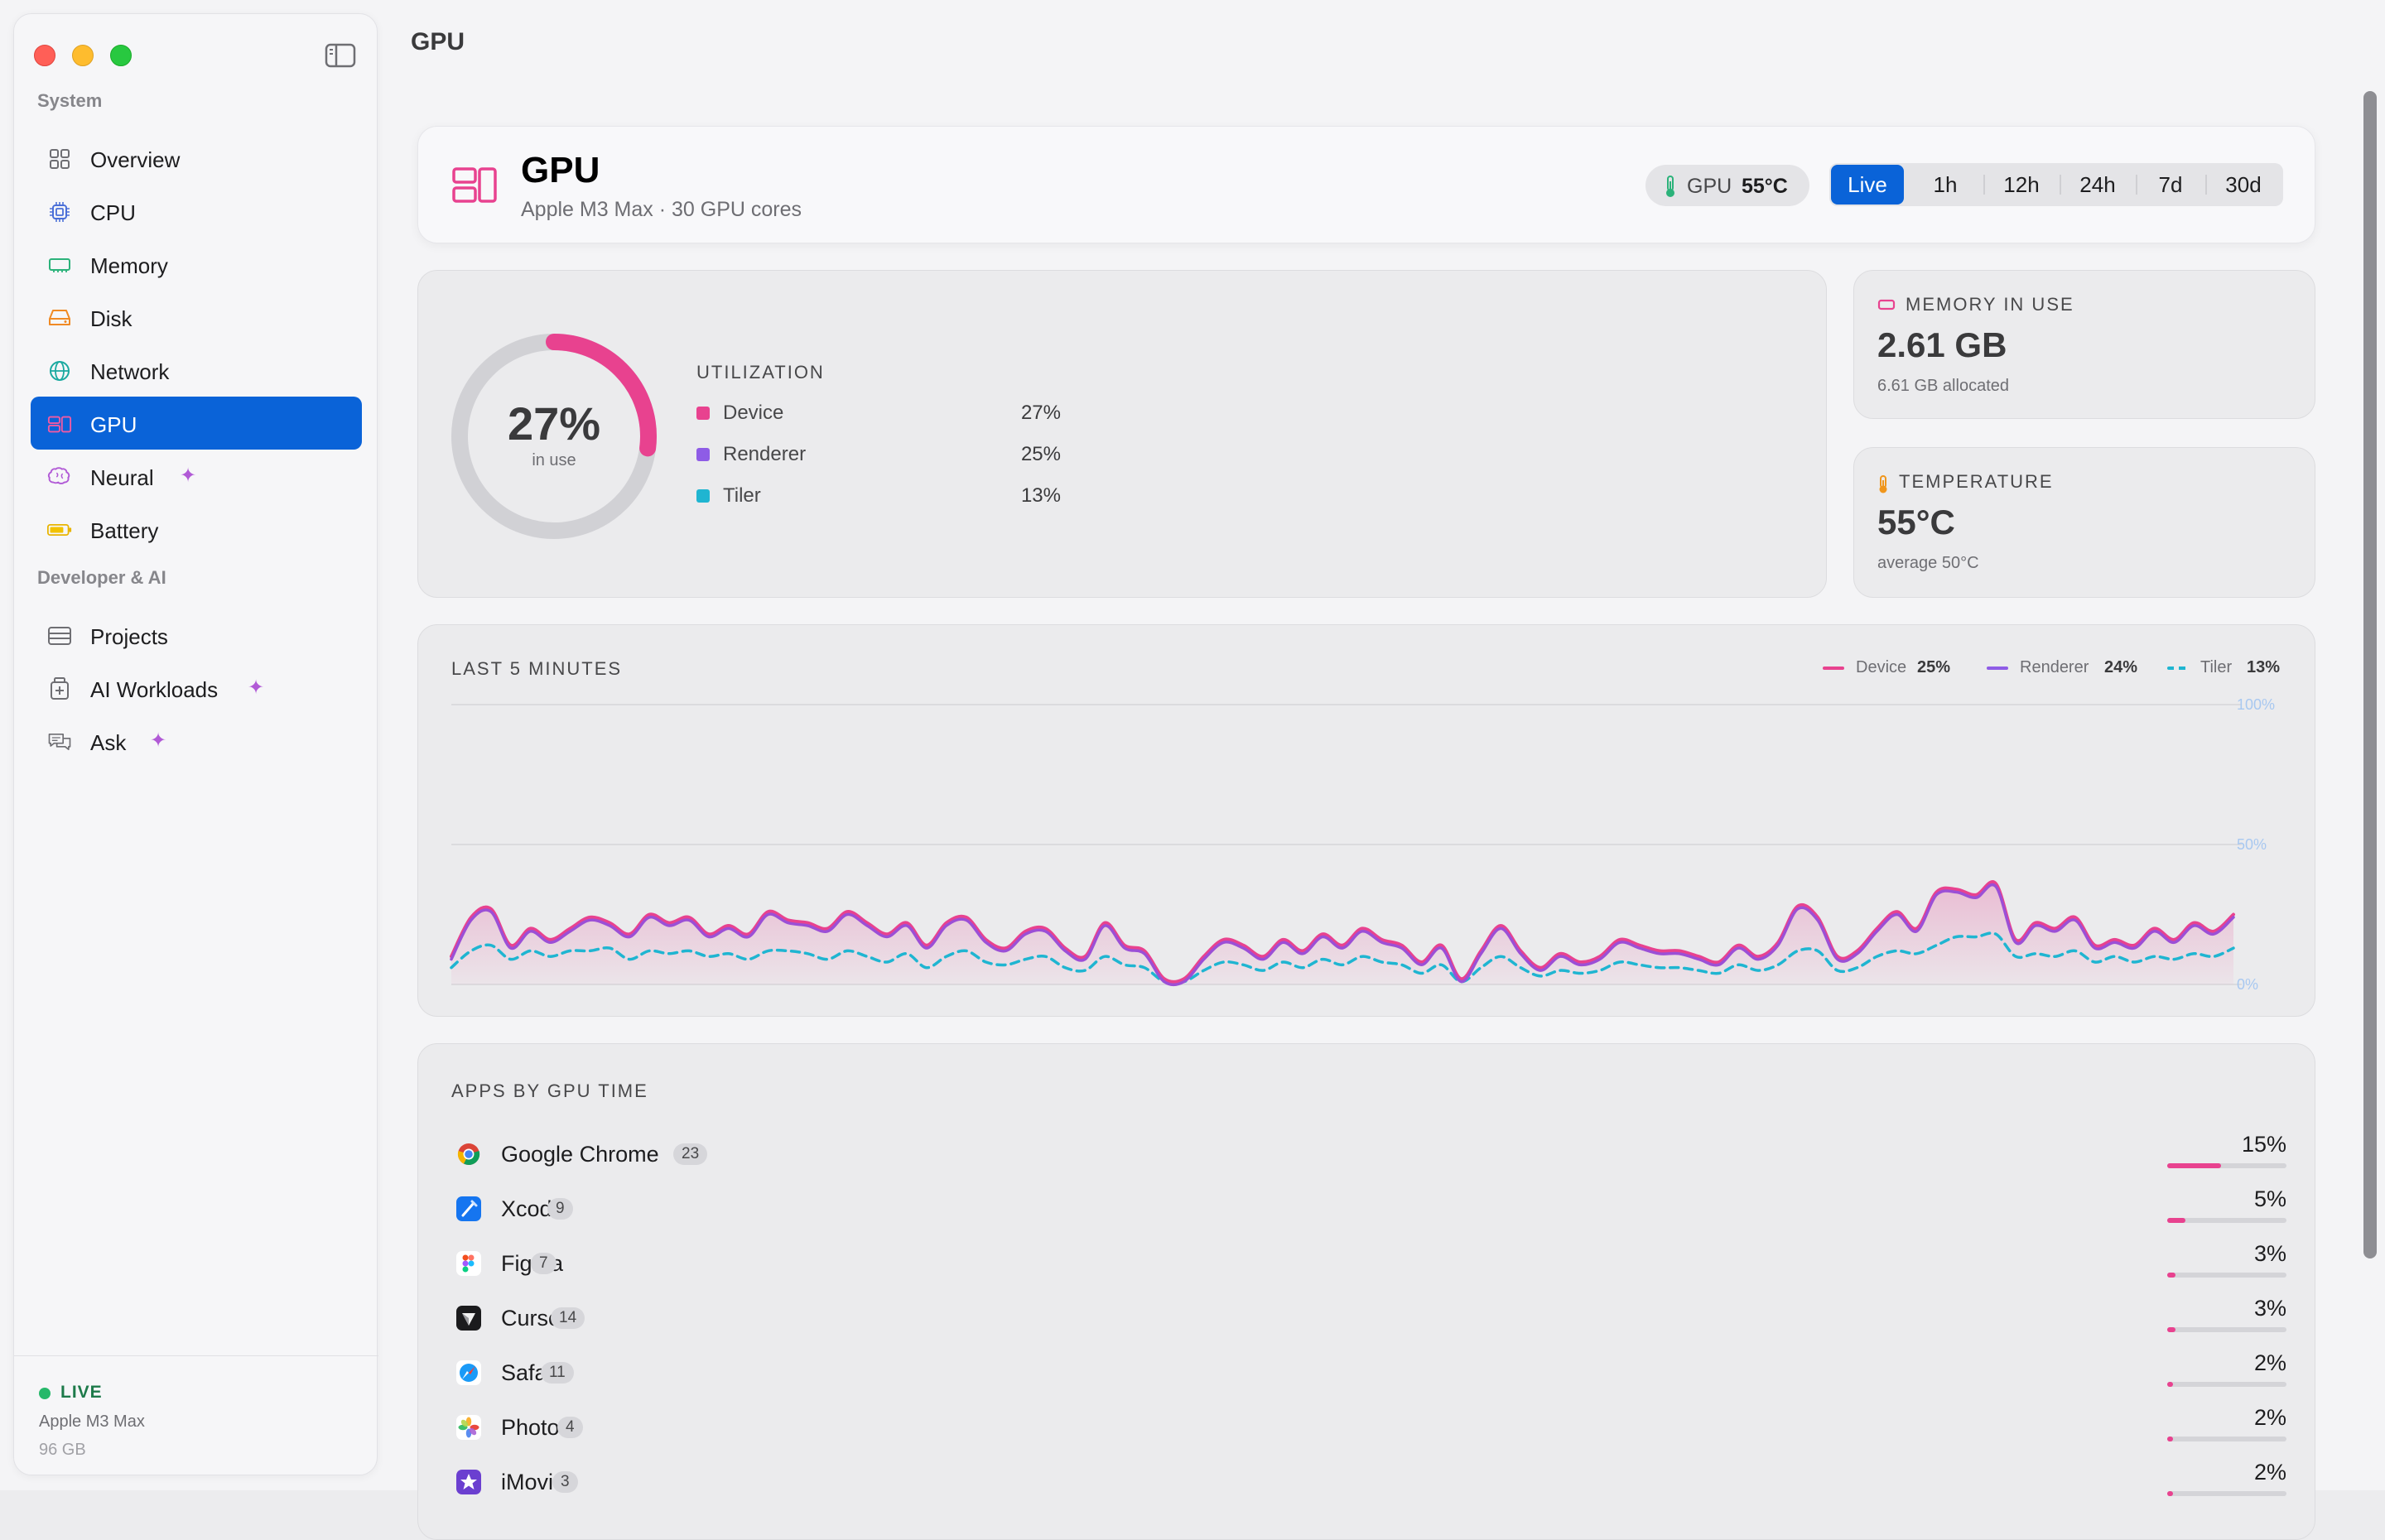  Describe the element at coordinates (108, 743) in the screenshot. I see `sidebar-item-label: Ask` at that location.